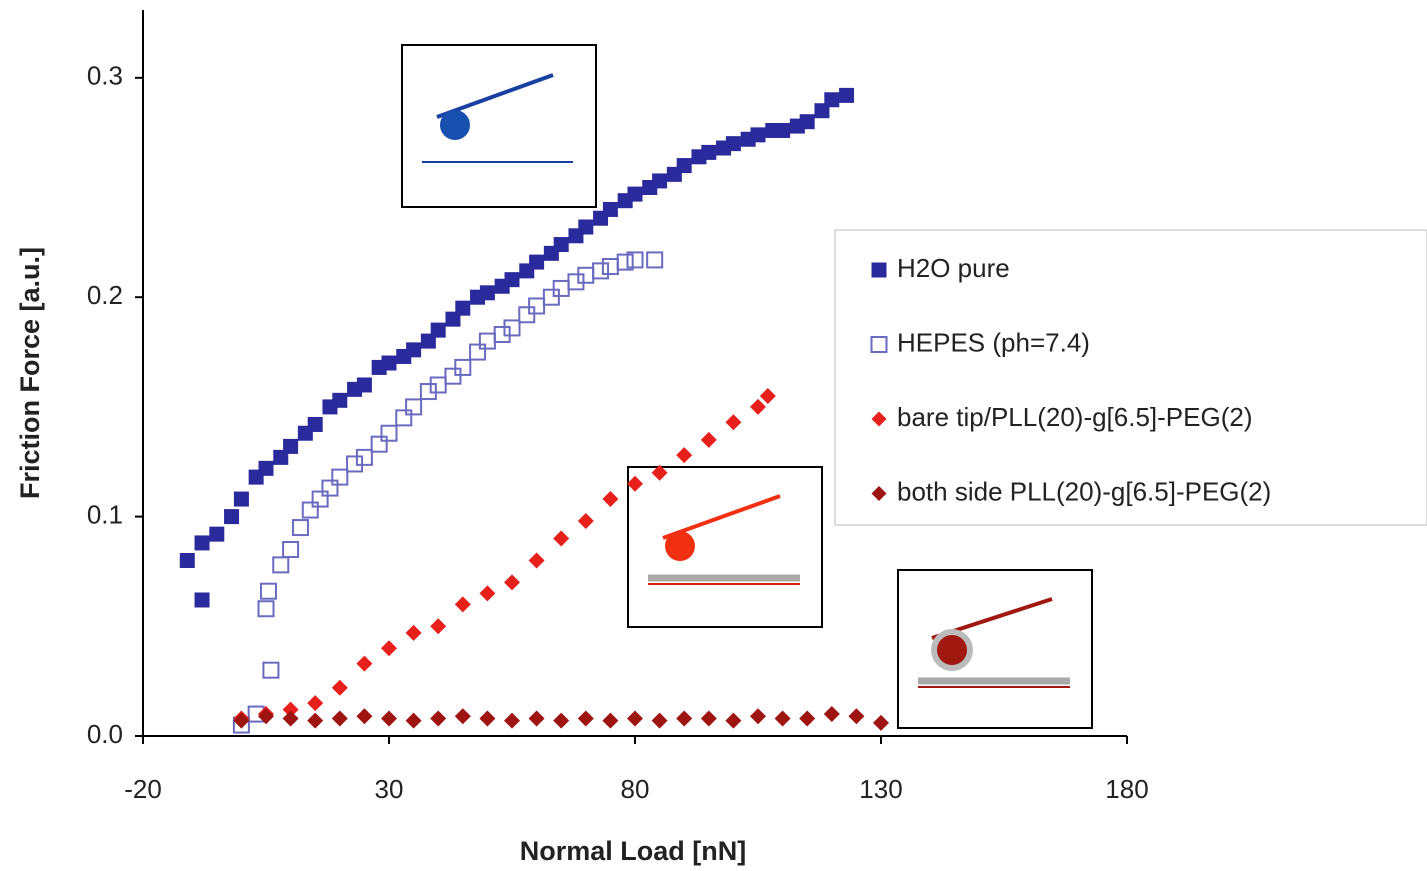 This screenshot has height=871, width=1427. I want to click on legend-label: both side PLL(20)-g[6.5]-PEG(2), so click(1084, 491).